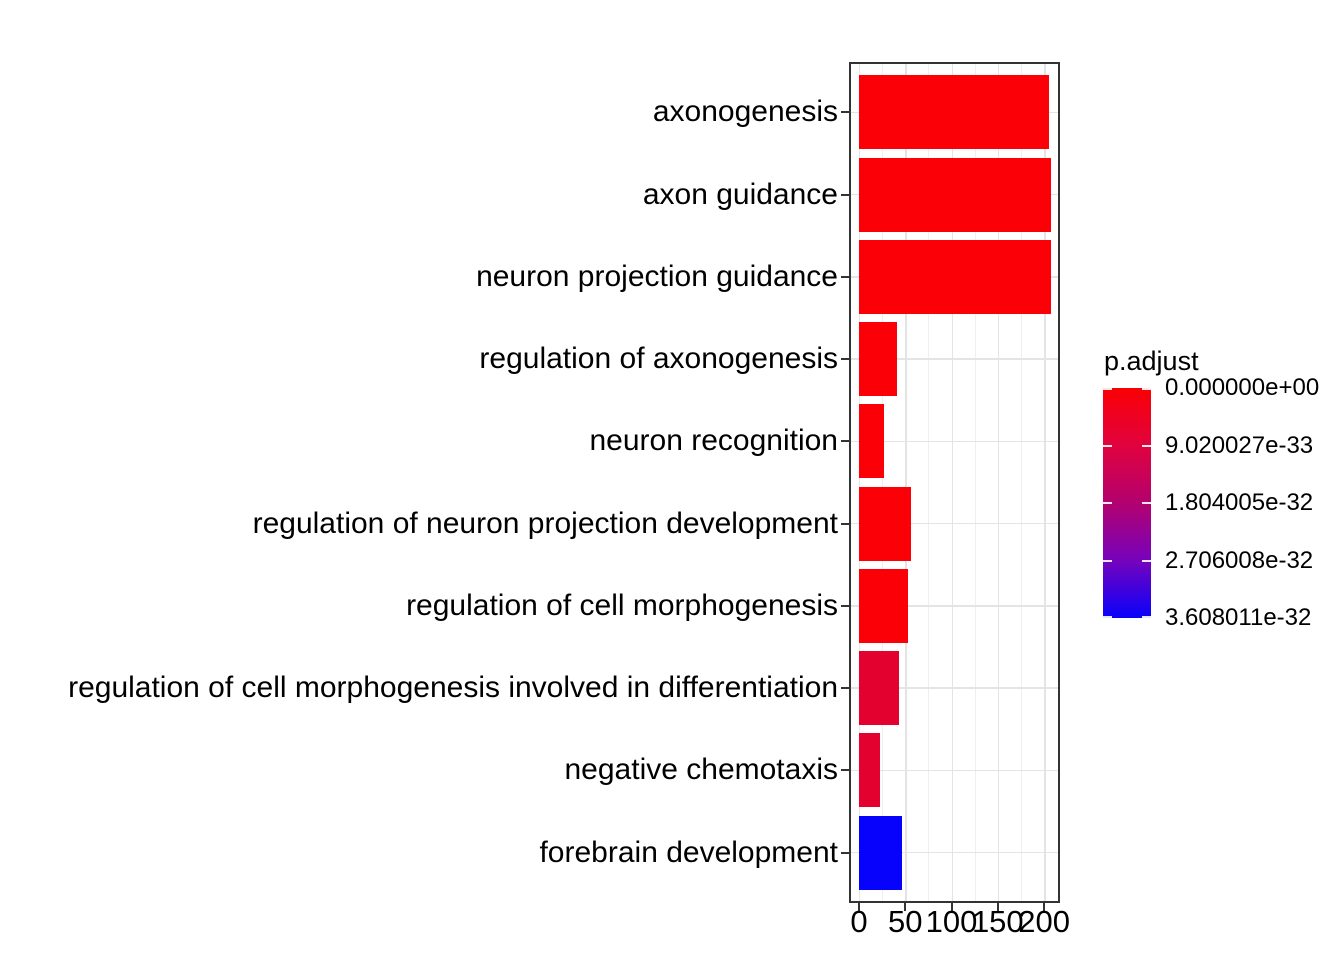 This screenshot has height=960, width=1344. What do you see at coordinates (1242, 387) in the screenshot?
I see `legend-tick-label: 0.000000e+00` at bounding box center [1242, 387].